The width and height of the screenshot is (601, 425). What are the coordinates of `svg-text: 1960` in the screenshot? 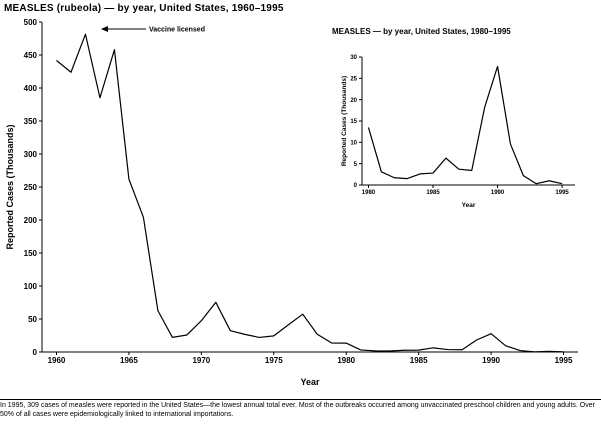 It's located at (57, 360).